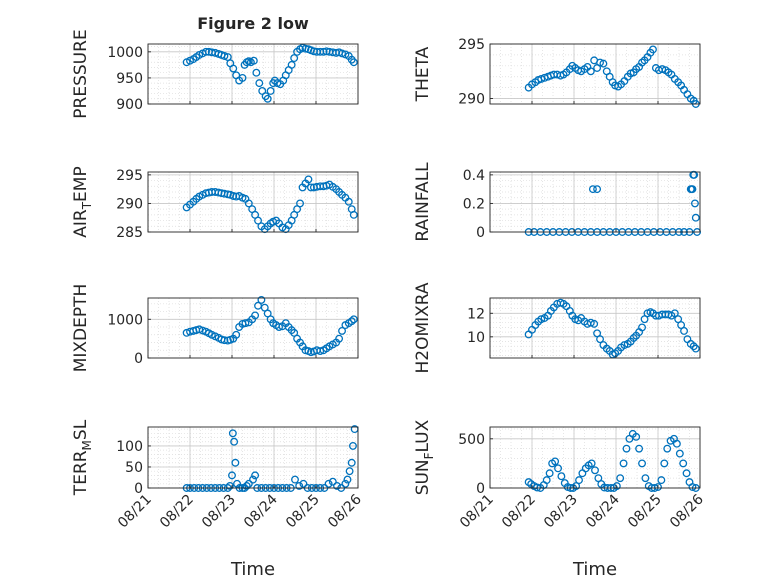  What do you see at coordinates (594, 569) in the screenshot?
I see `x-axis-label-right: Time` at bounding box center [594, 569].